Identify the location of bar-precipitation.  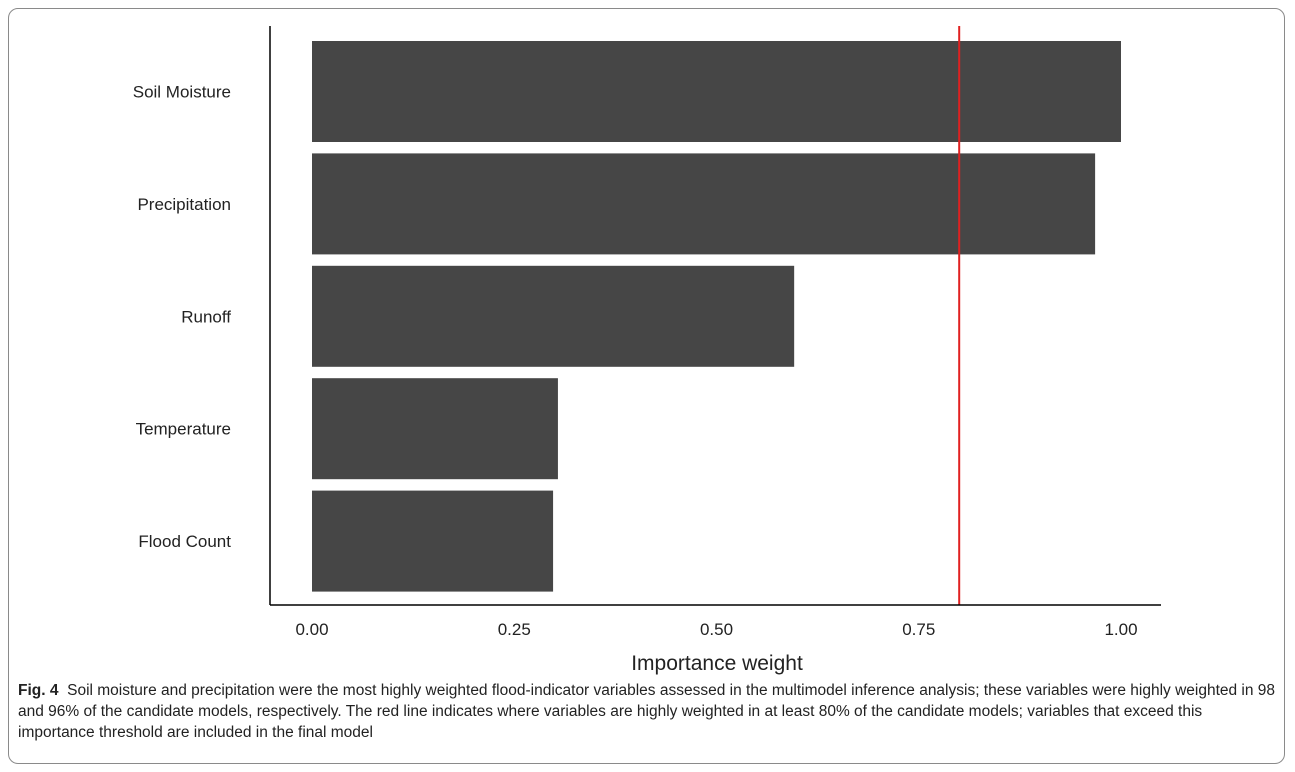
(704, 204).